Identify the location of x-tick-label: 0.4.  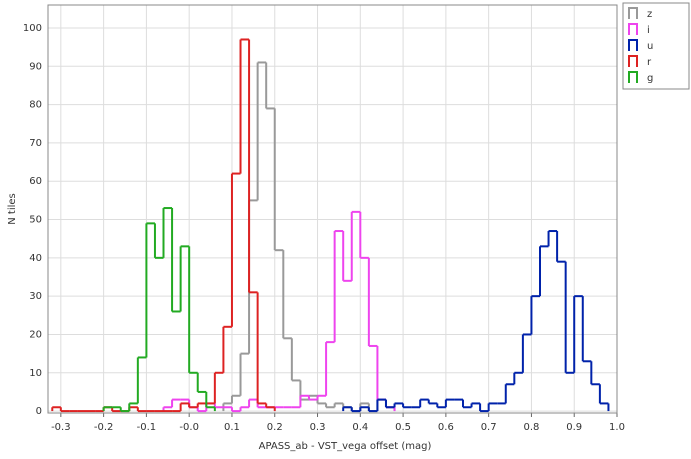
(360, 427).